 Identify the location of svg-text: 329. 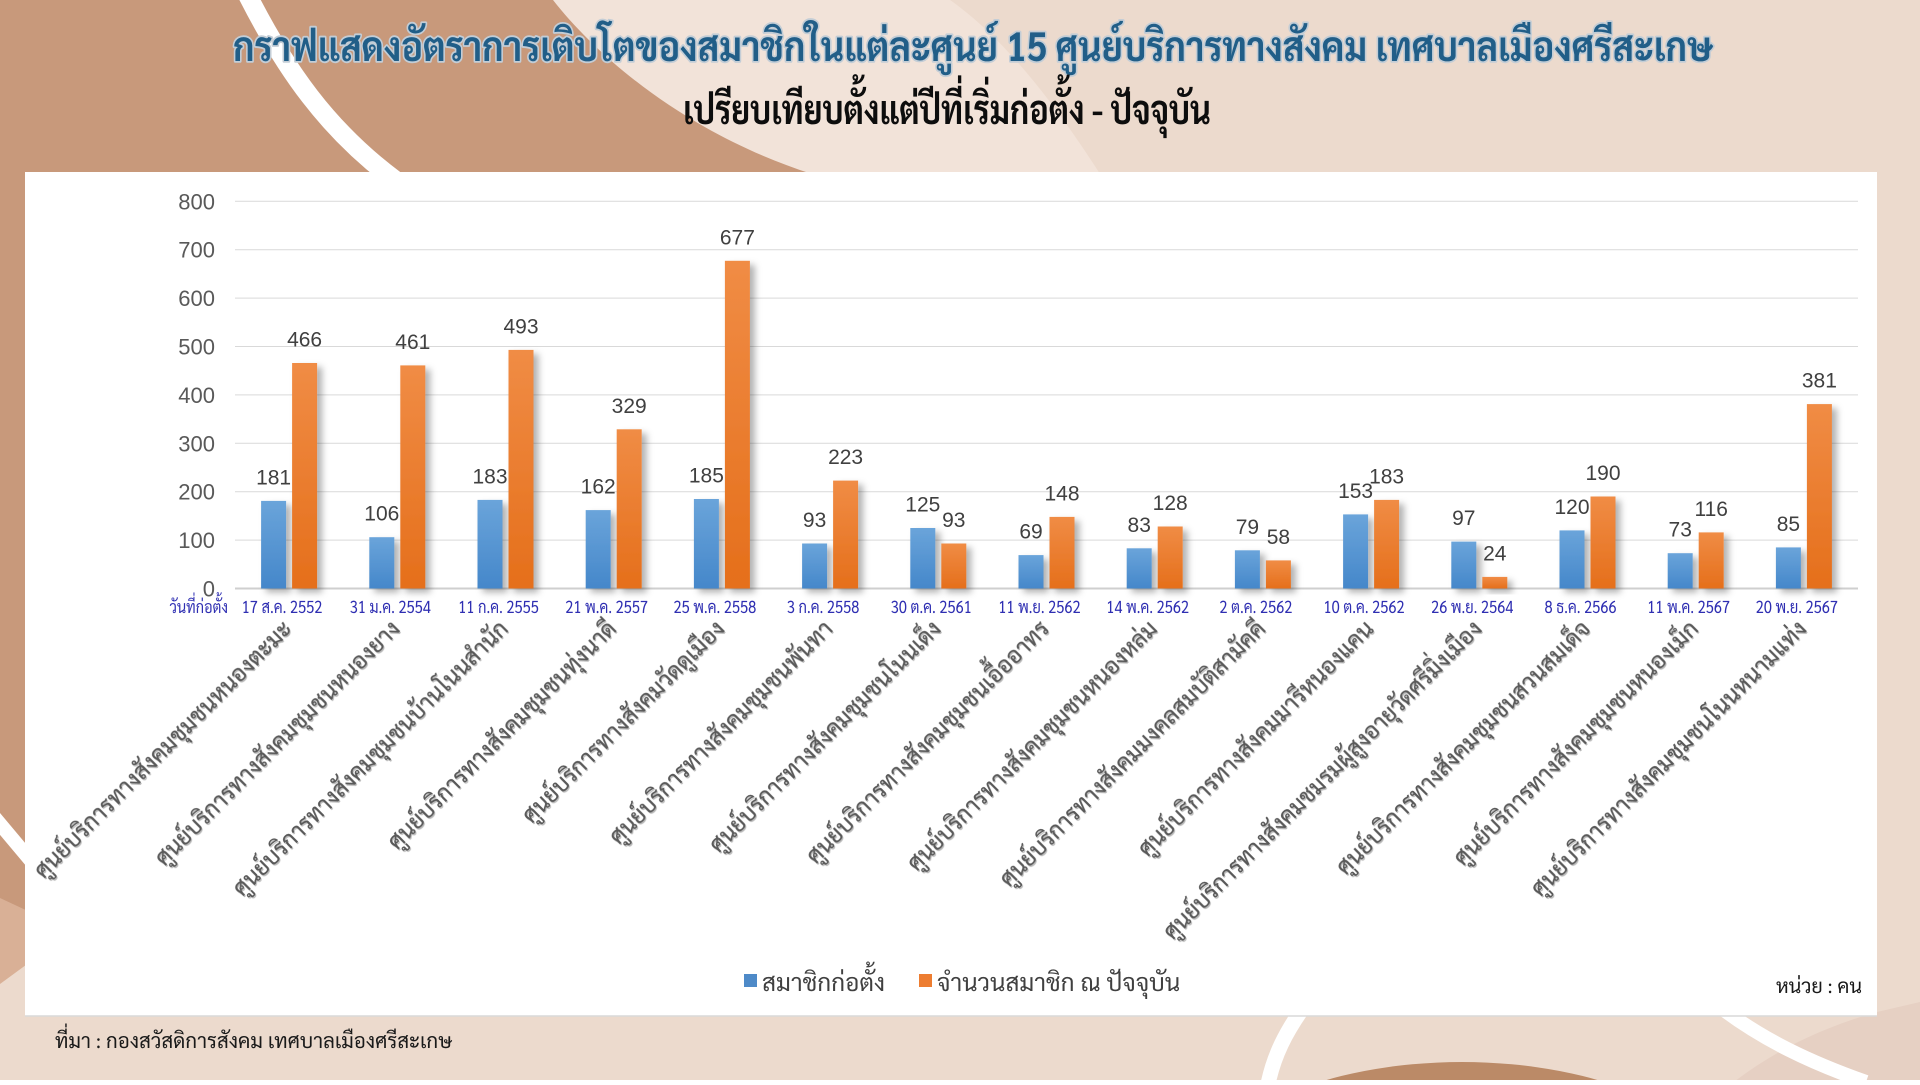
(629, 406).